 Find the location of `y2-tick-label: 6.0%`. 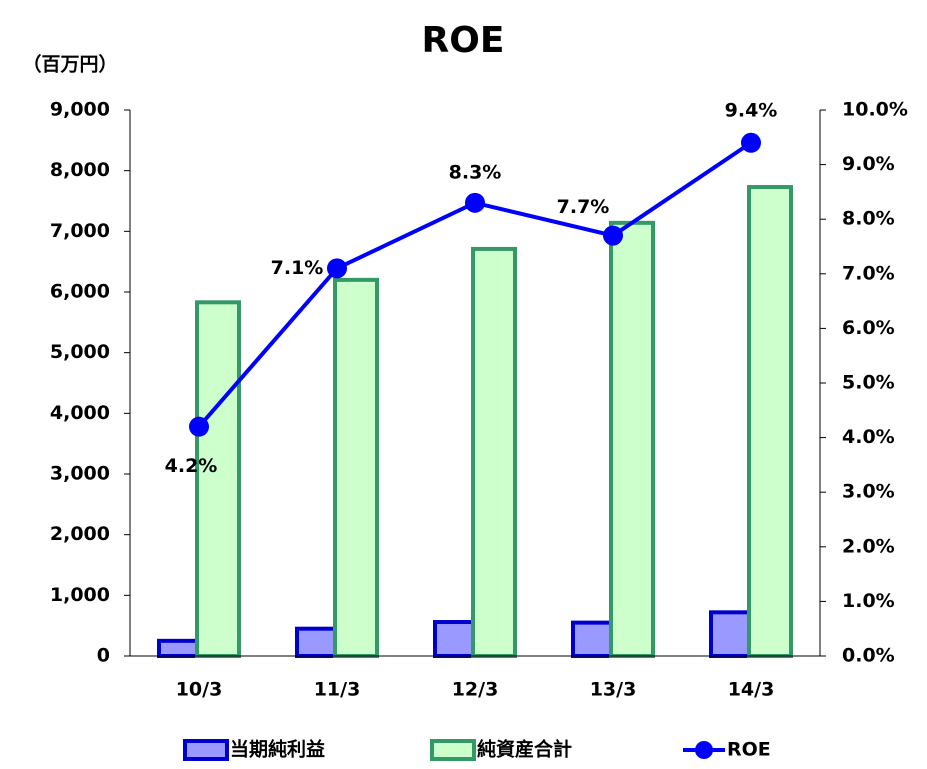

y2-tick-label: 6.0% is located at coordinates (868, 328).